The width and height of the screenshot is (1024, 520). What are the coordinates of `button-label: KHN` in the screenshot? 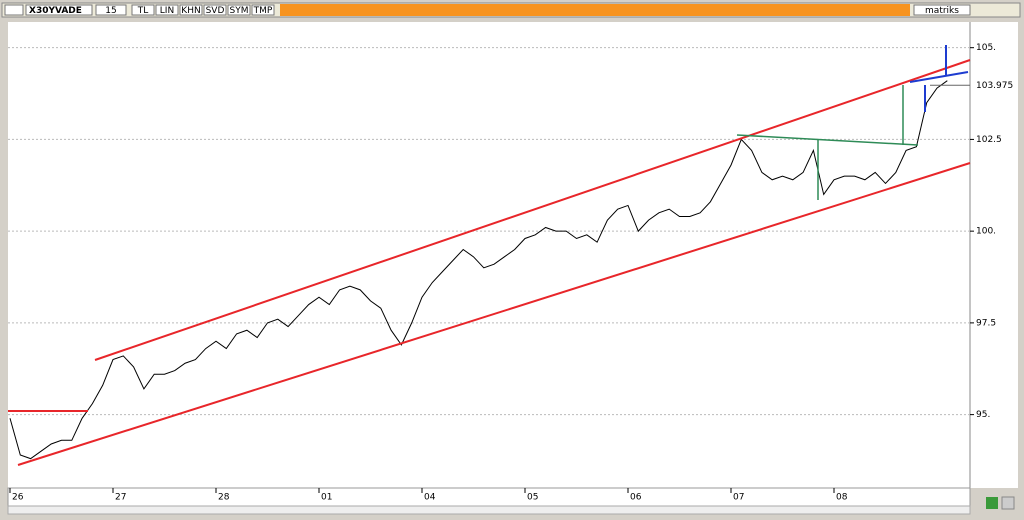 It's located at (190, 11).